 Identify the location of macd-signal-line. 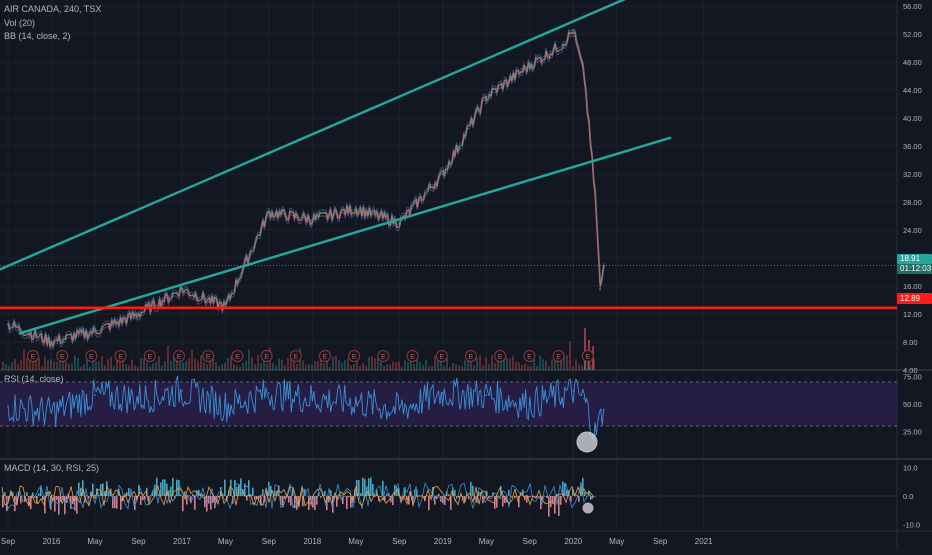
(297, 496).